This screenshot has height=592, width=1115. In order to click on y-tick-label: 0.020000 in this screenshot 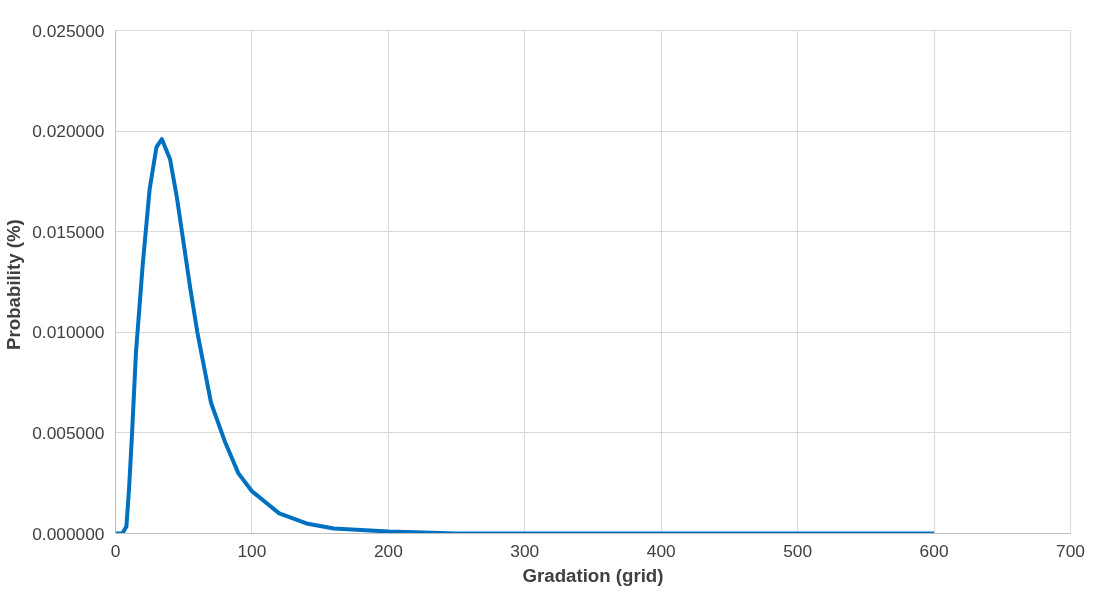, I will do `click(68, 131)`.